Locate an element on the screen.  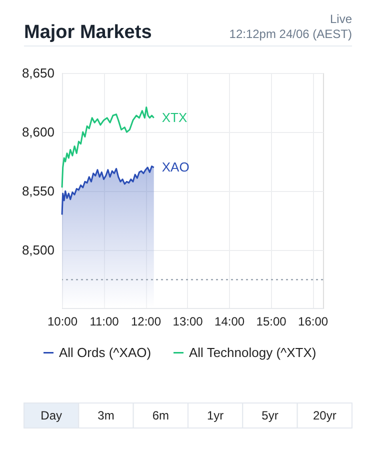
x-tick-label: 15:00 is located at coordinates (271, 321).